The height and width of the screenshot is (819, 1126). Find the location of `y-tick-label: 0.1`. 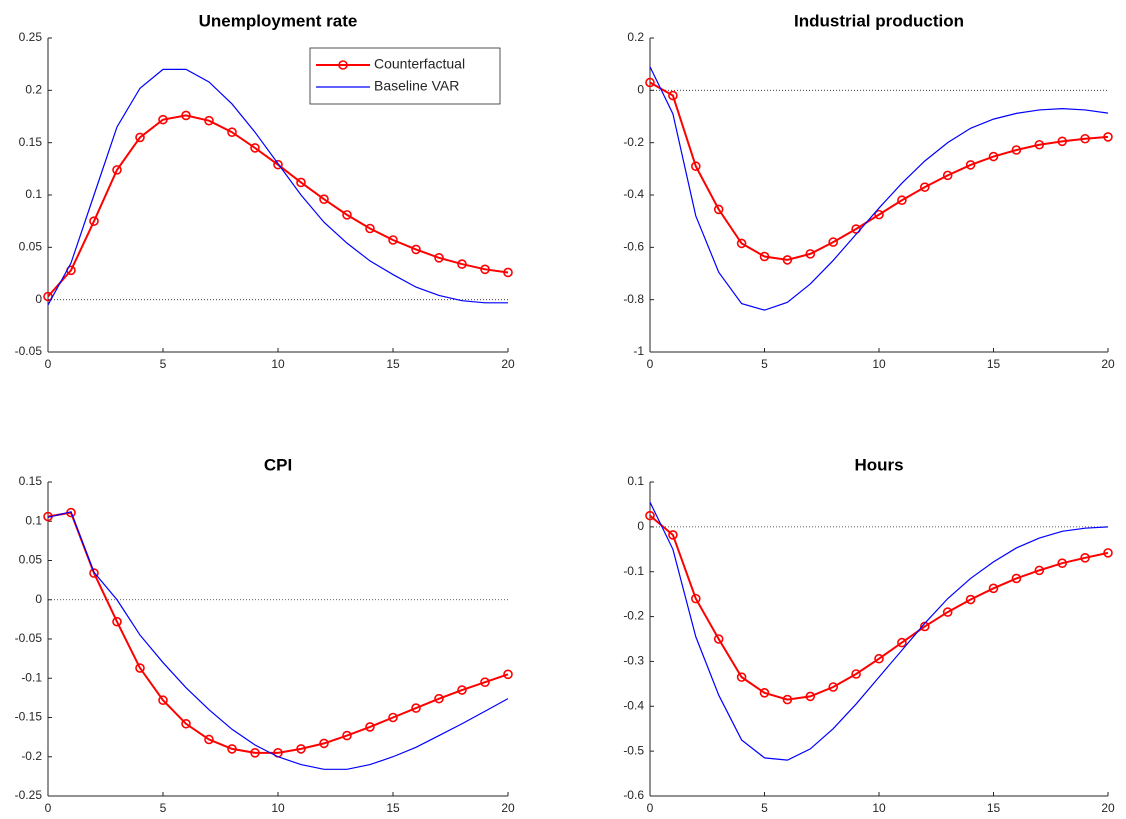

y-tick-label: 0.1 is located at coordinates (33, 520).